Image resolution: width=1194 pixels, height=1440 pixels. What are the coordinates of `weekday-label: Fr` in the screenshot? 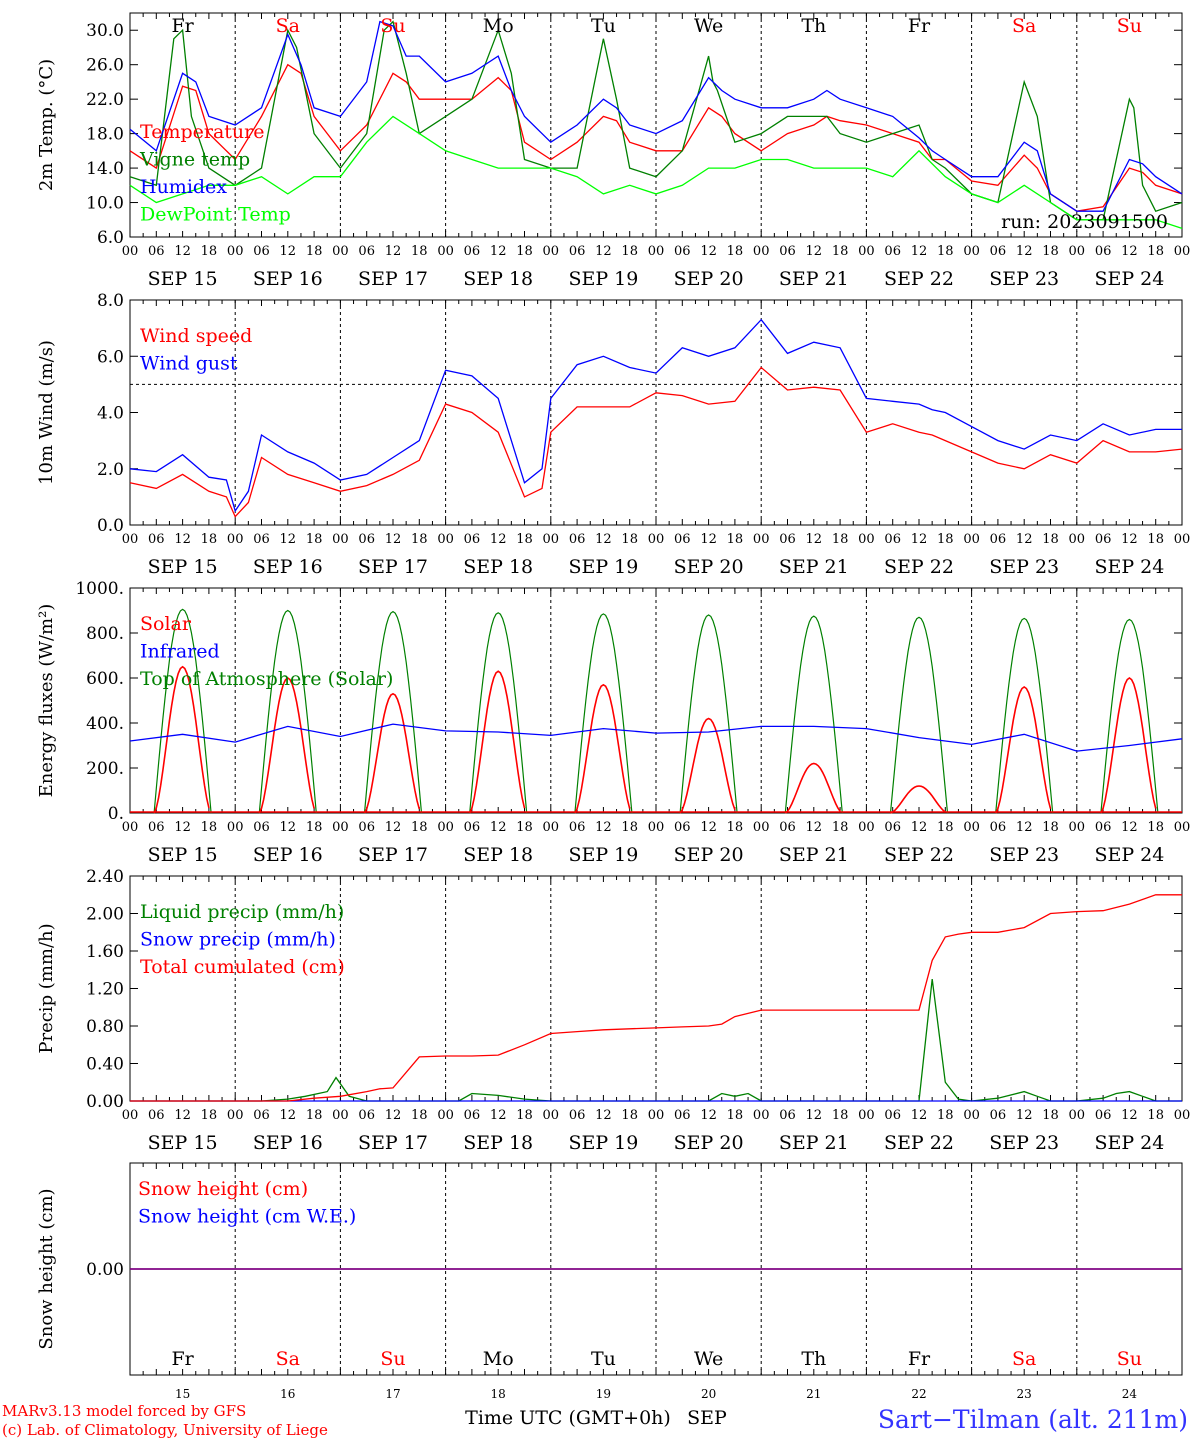 It's located at (919, 1359).